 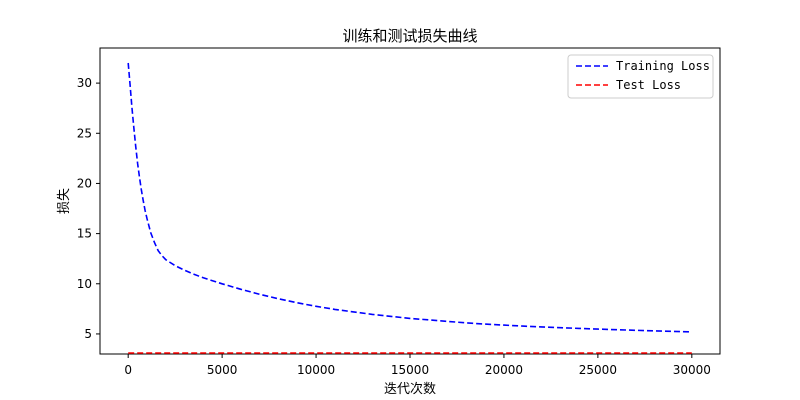 What do you see at coordinates (316, 370) in the screenshot?
I see `x-tick-label: 10000` at bounding box center [316, 370].